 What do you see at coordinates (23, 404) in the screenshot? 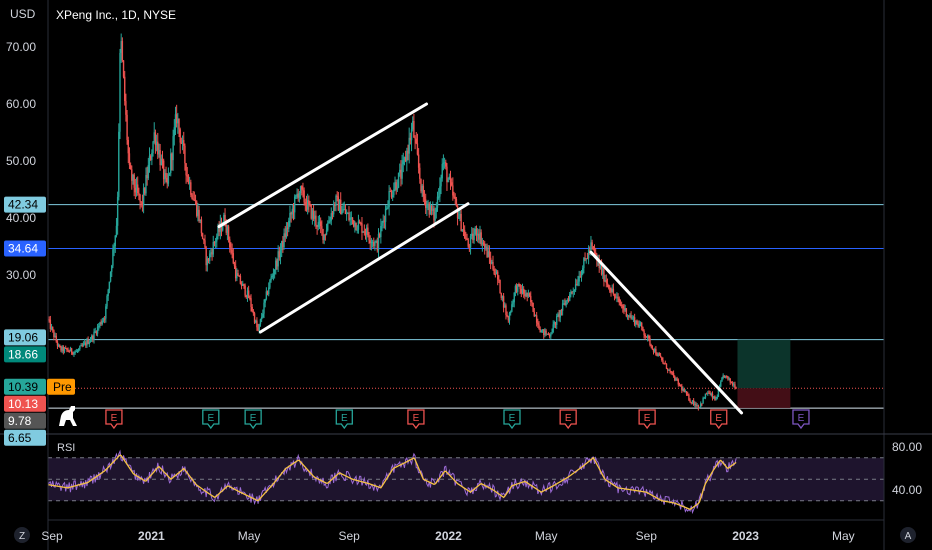
I see `price-label-text: 10.13` at bounding box center [23, 404].